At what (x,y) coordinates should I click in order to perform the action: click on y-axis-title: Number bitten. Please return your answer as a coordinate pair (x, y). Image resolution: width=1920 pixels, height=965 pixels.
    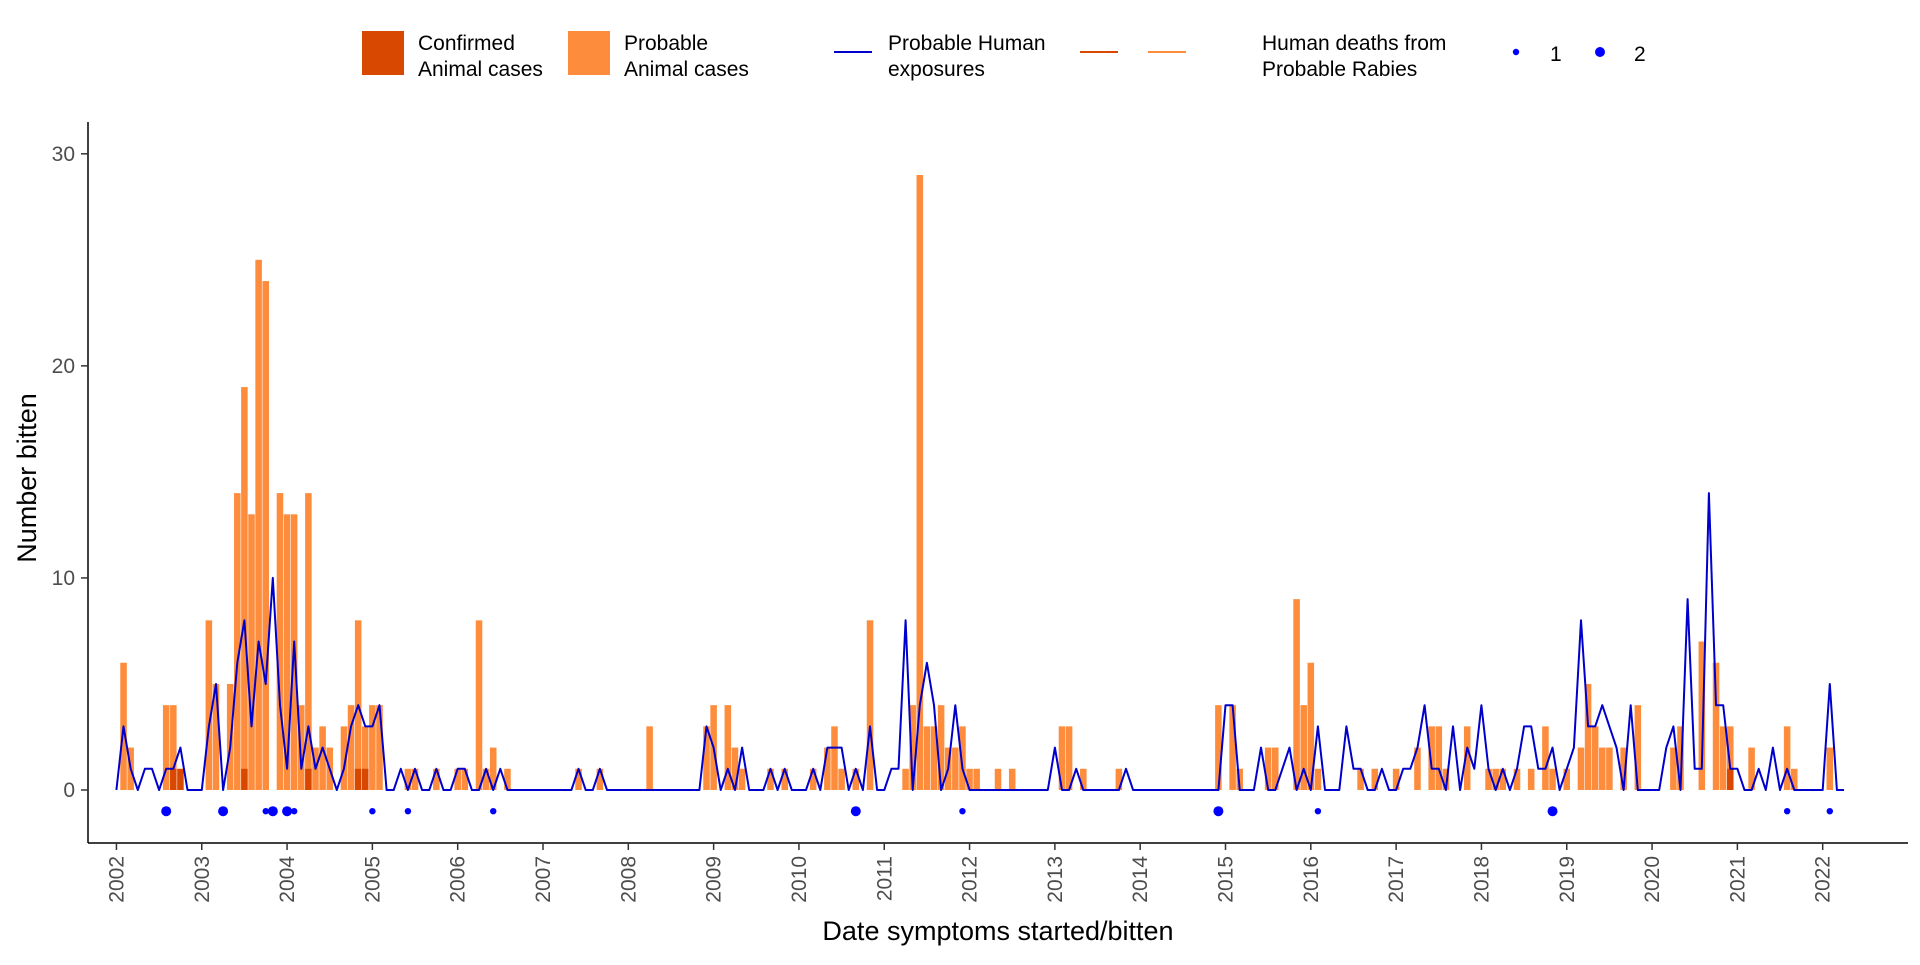
    Looking at the image, I should click on (27, 478).